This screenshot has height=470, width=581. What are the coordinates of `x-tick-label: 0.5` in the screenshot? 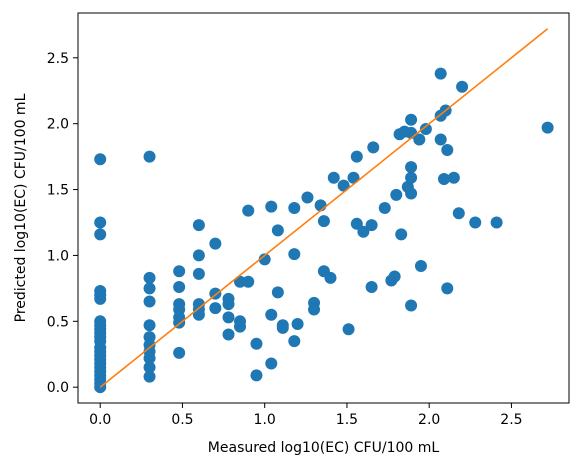 It's located at (182, 420).